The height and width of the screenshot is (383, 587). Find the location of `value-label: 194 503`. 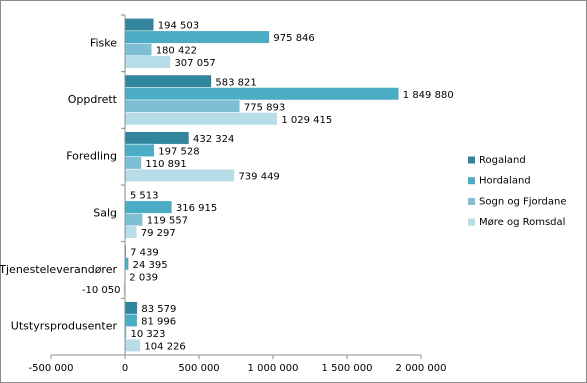

value-label: 194 503 is located at coordinates (178, 26).